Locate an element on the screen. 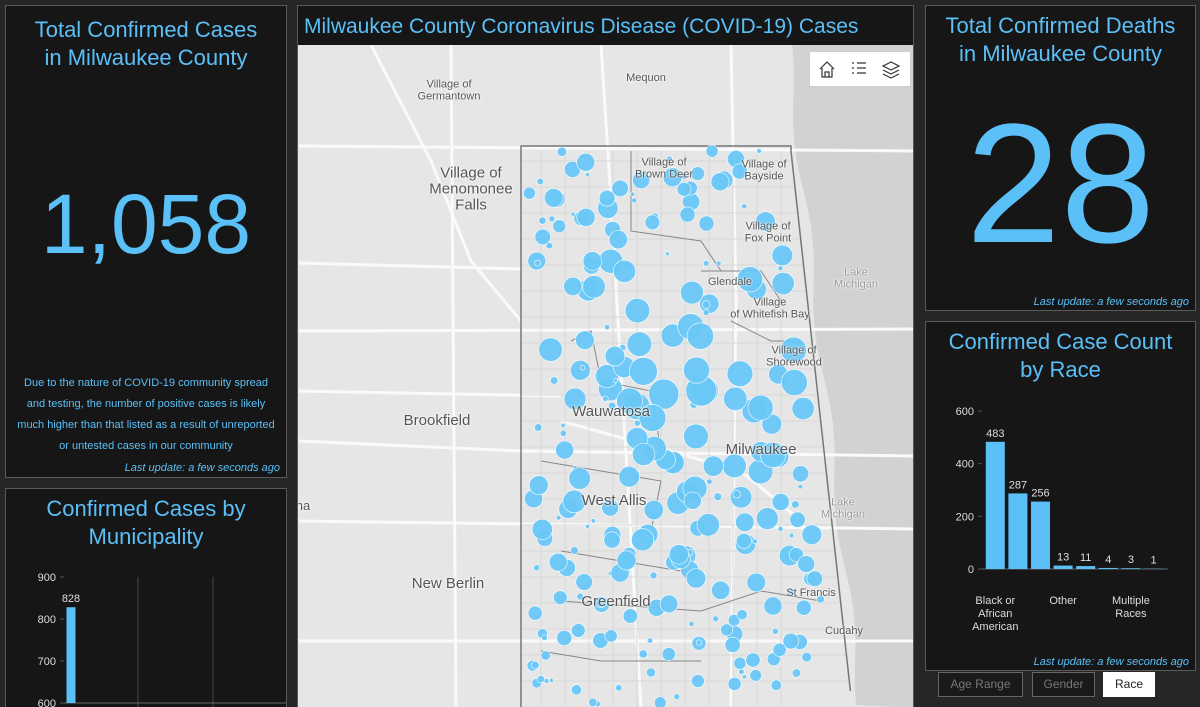  home-button is located at coordinates (827, 69).